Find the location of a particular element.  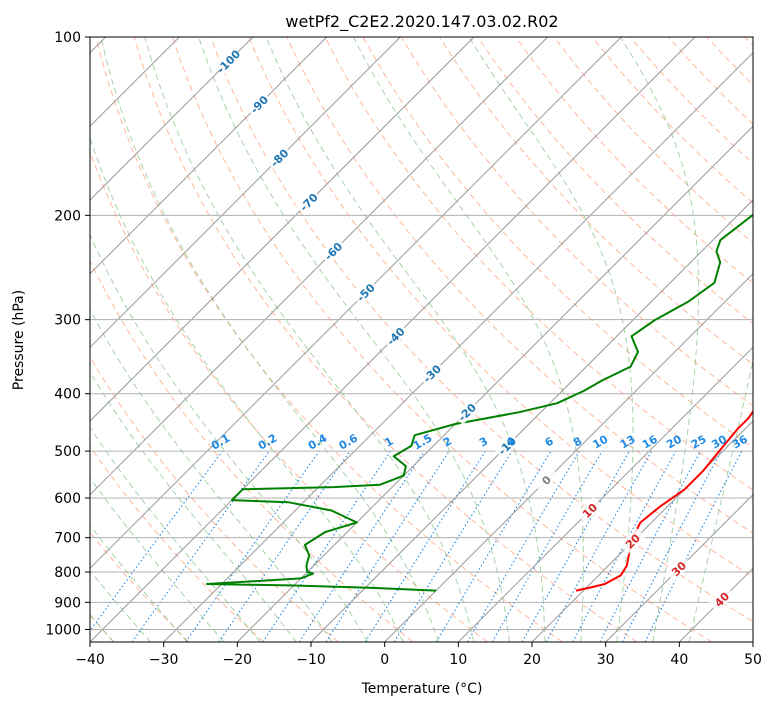

x-tick-label: −30 is located at coordinates (164, 660).